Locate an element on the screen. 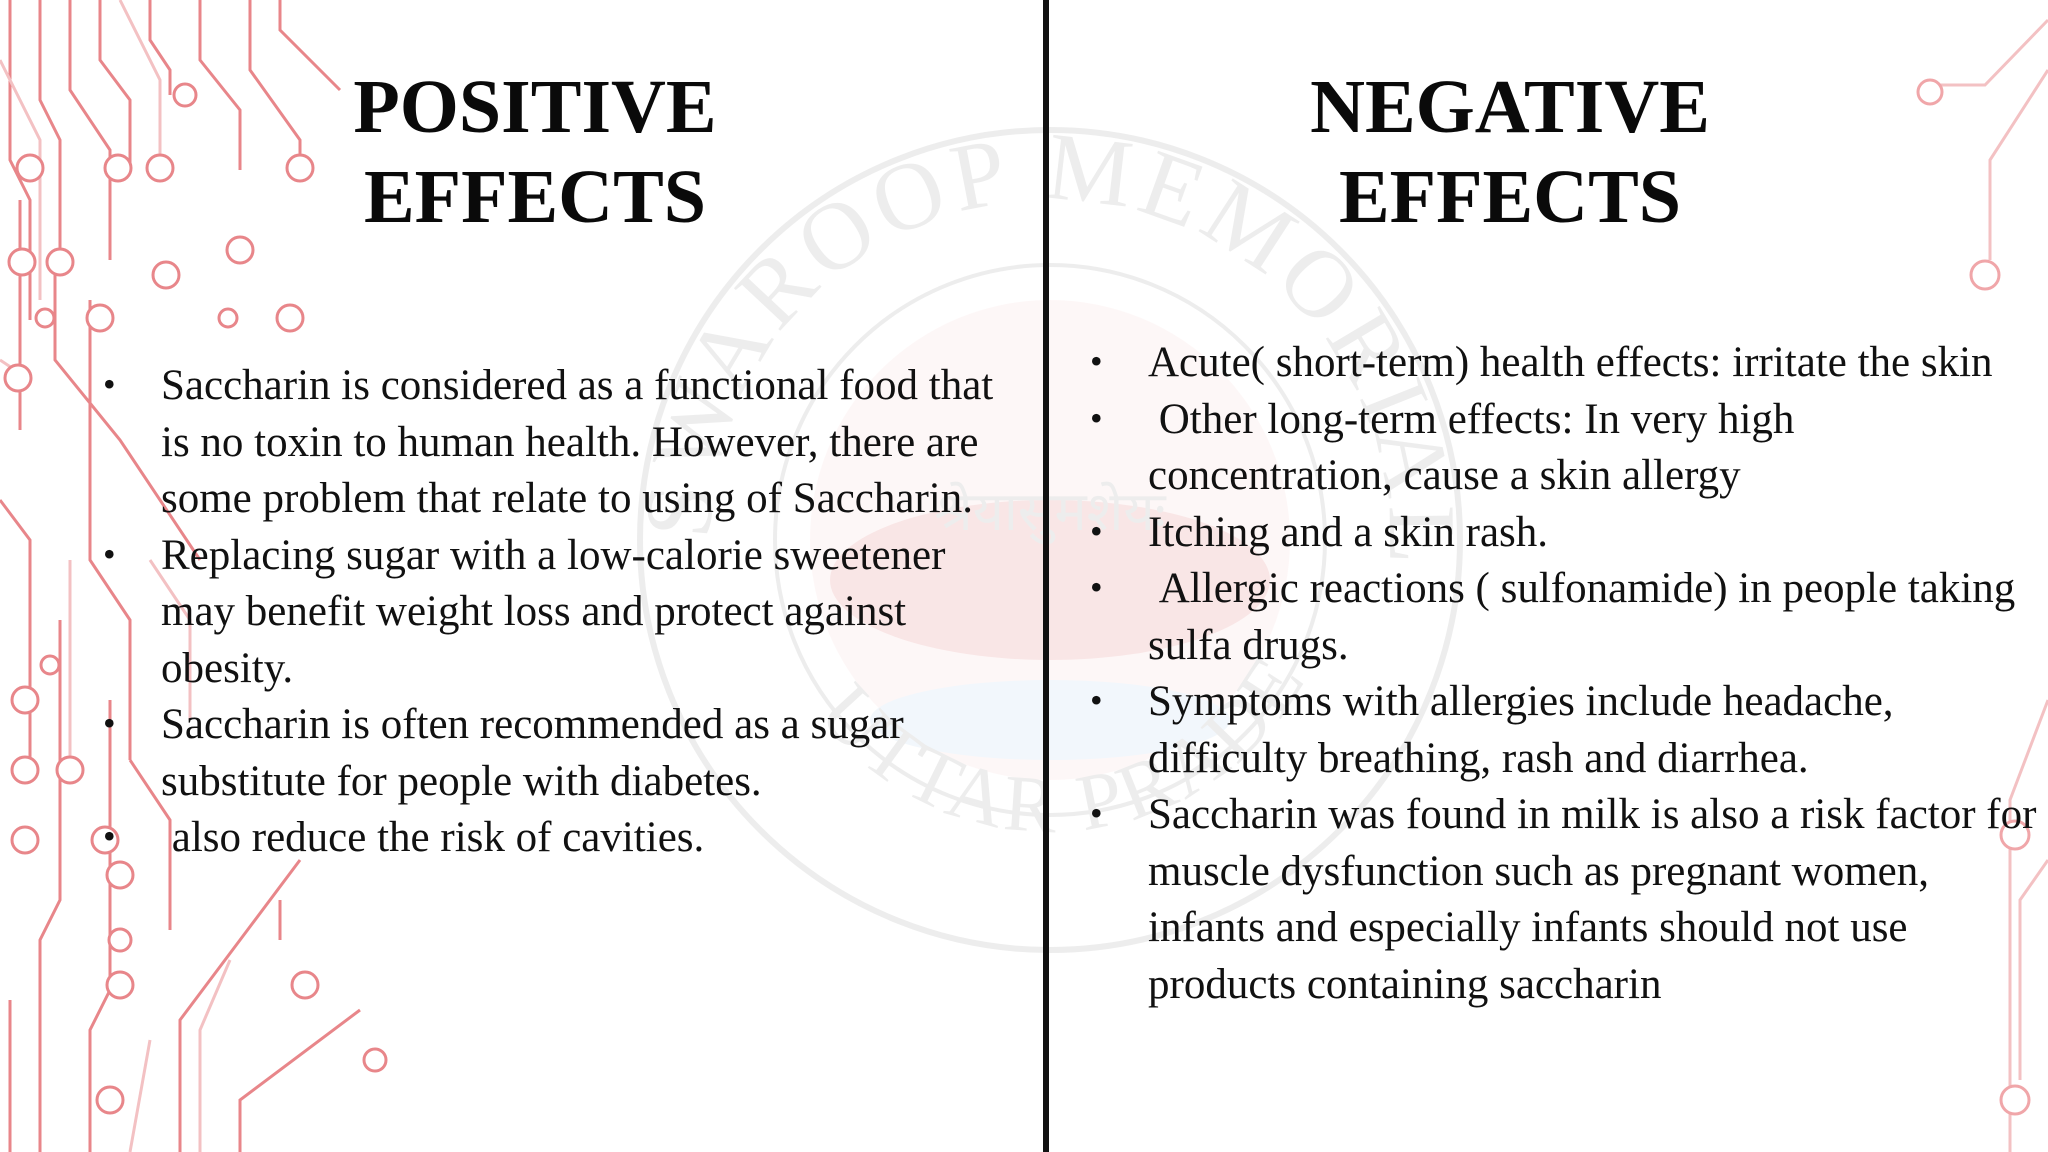  list-item-text: Itching and a skin rash. is located at coordinates (1348, 532).